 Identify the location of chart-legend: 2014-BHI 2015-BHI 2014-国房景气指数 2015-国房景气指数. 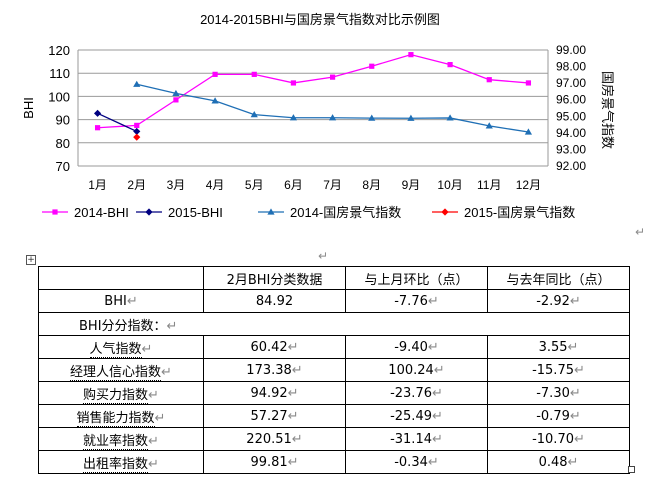
(308, 212).